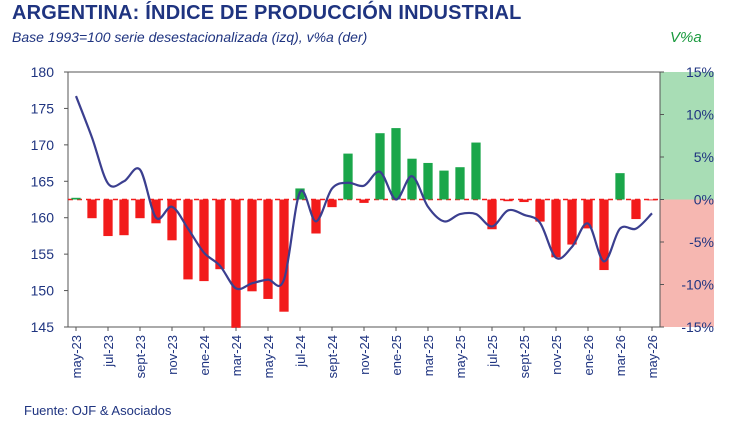 This screenshot has height=427, width=730. Describe the element at coordinates (492, 351) in the screenshot. I see `x-tick-label-jul-25: jul-25` at that location.